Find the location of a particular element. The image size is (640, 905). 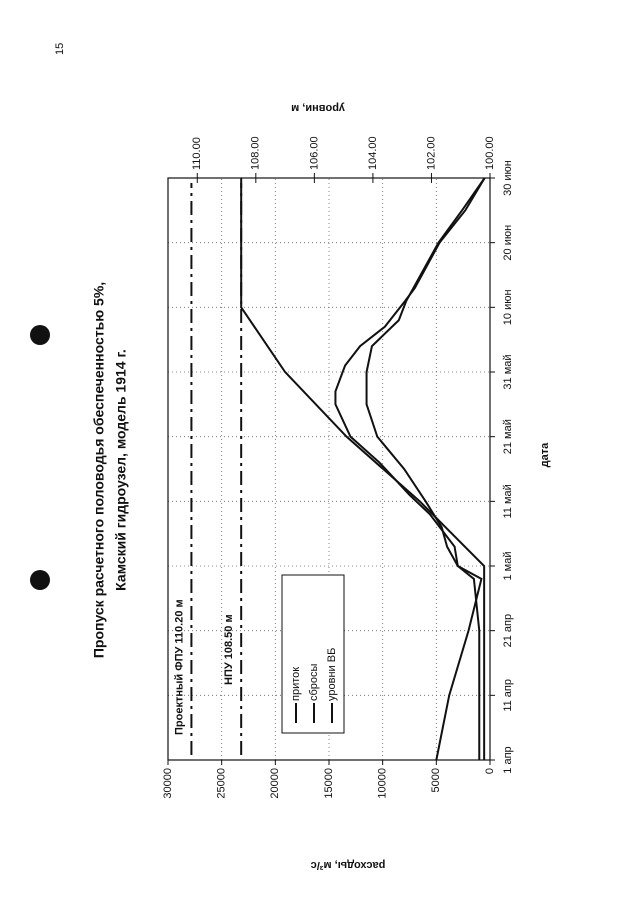

x-tick-label: 11 апр is located at coordinates (508, 695).